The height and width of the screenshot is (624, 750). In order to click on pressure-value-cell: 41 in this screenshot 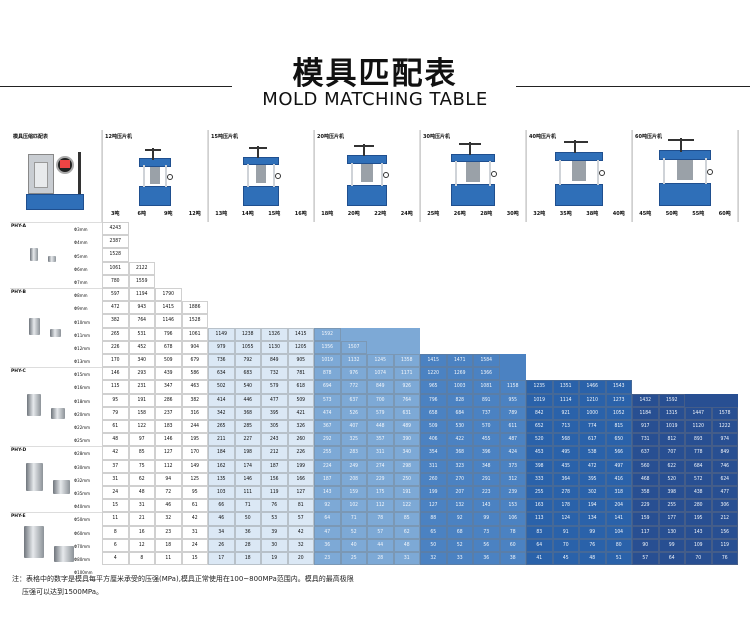, I will do `click(539, 559)`.